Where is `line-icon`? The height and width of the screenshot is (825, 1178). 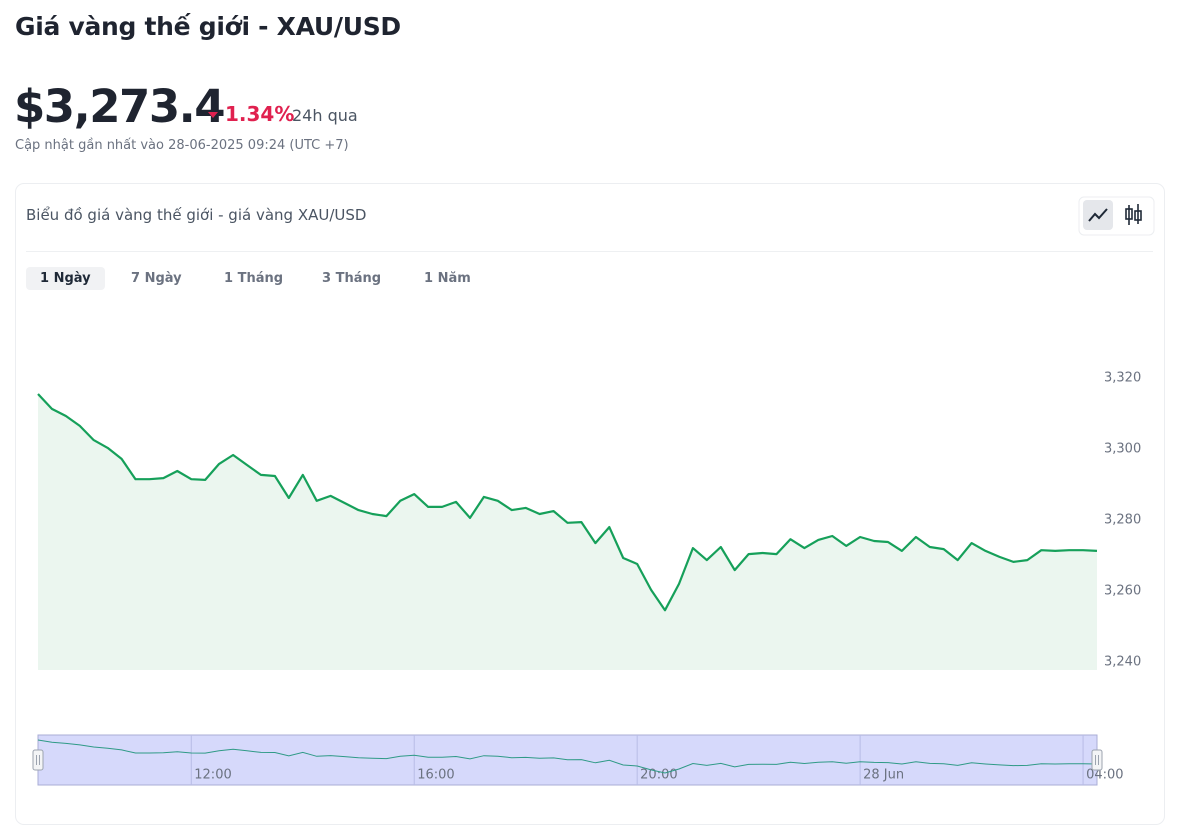
line-icon is located at coordinates (1098, 215).